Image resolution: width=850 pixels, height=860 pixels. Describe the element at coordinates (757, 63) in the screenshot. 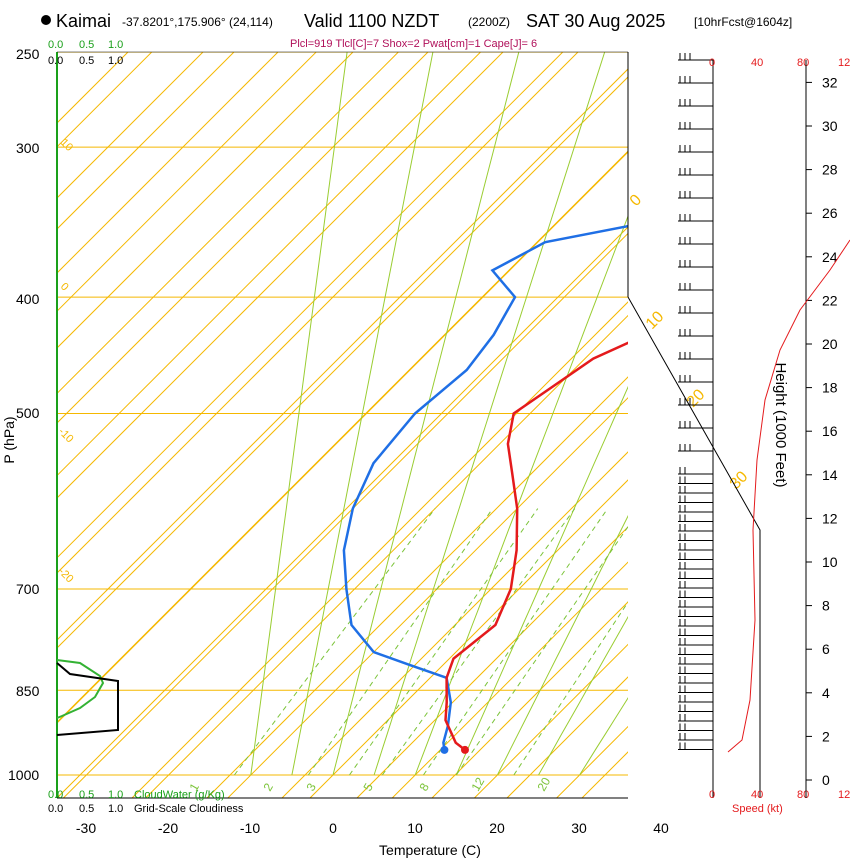

I see `speed-tick-top-40: 40` at that location.